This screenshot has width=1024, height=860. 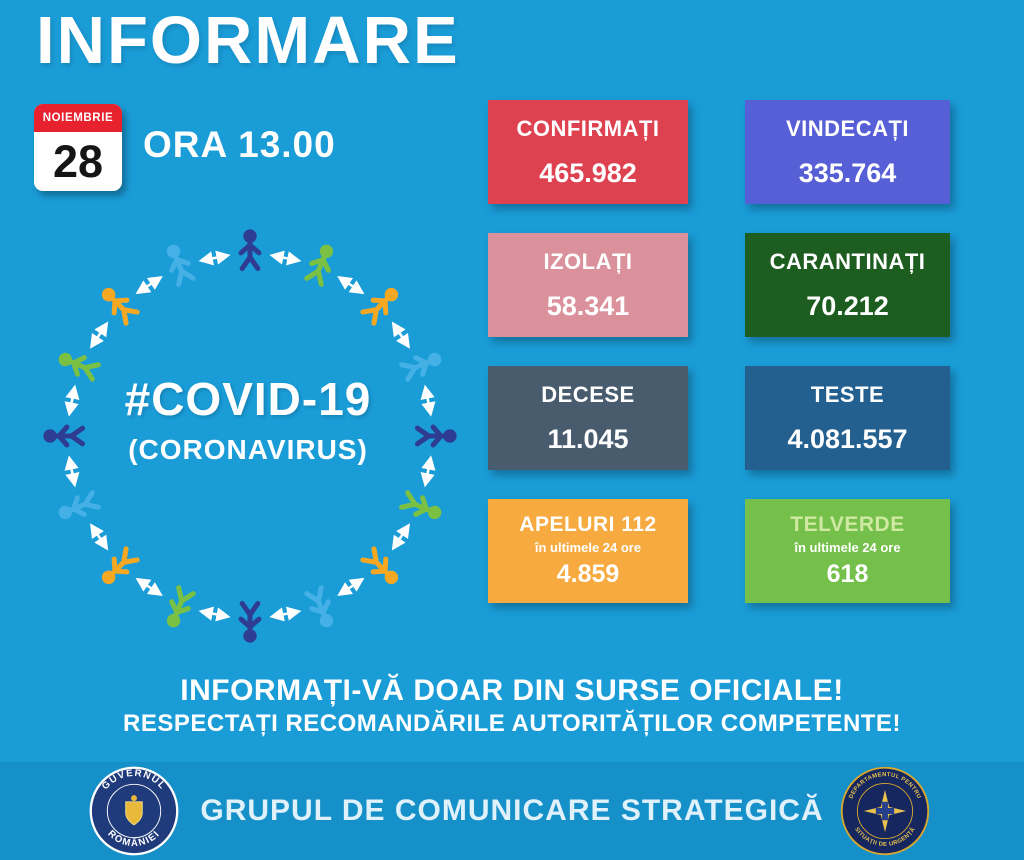 What do you see at coordinates (248, 449) in the screenshot?
I see `coronavirus-subtitle: (CORONAVIRUS)` at bounding box center [248, 449].